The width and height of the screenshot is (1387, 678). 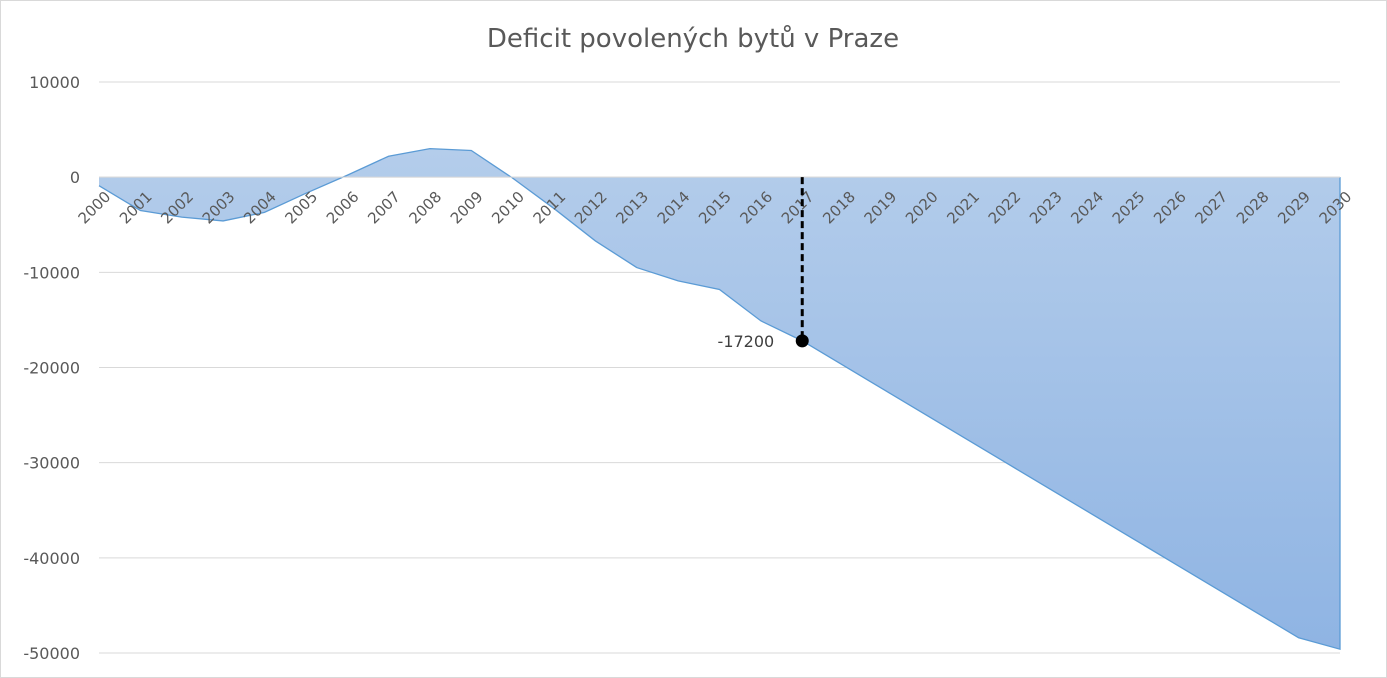 What do you see at coordinates (51, 558) in the screenshot?
I see `y-tick-label: -40000` at bounding box center [51, 558].